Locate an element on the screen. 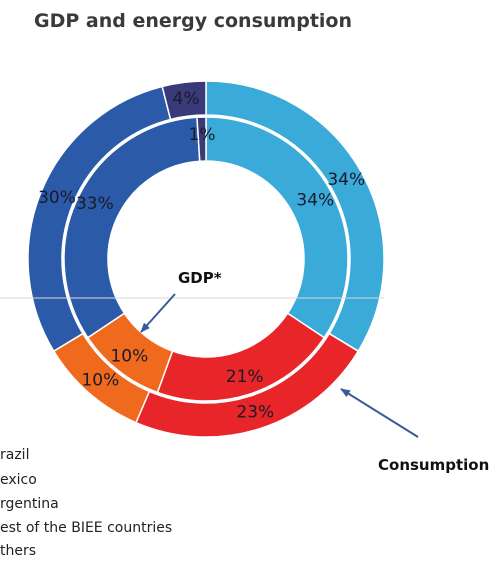 This screenshot has width=504, height=561. inner-label-mexico: 21% is located at coordinates (245, 377).